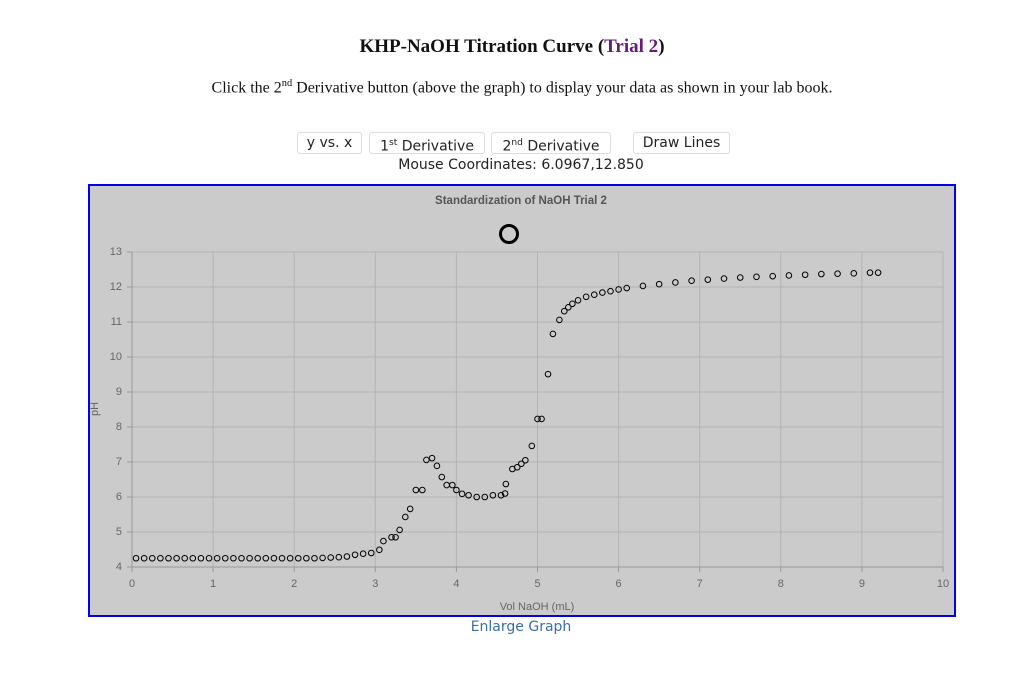  Describe the element at coordinates (119, 497) in the screenshot. I see `y-tick-label: 6` at that location.